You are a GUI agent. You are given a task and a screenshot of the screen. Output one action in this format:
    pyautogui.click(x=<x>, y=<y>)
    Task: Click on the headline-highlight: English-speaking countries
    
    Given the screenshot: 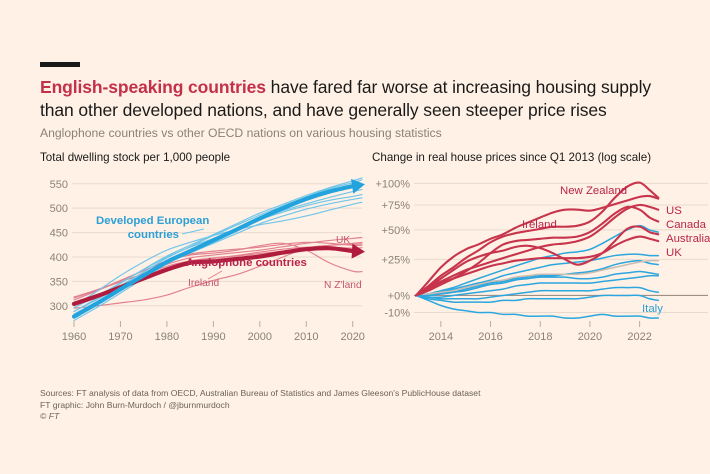 What is the action you would take?
    pyautogui.click(x=153, y=87)
    